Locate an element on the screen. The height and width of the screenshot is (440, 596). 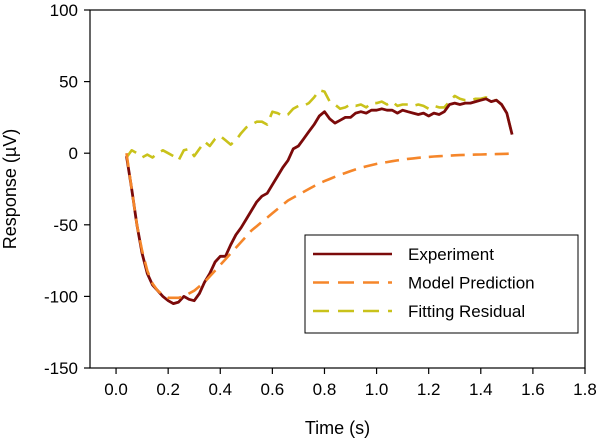
y-axis-title: Response (µV) is located at coordinates (10, 189).